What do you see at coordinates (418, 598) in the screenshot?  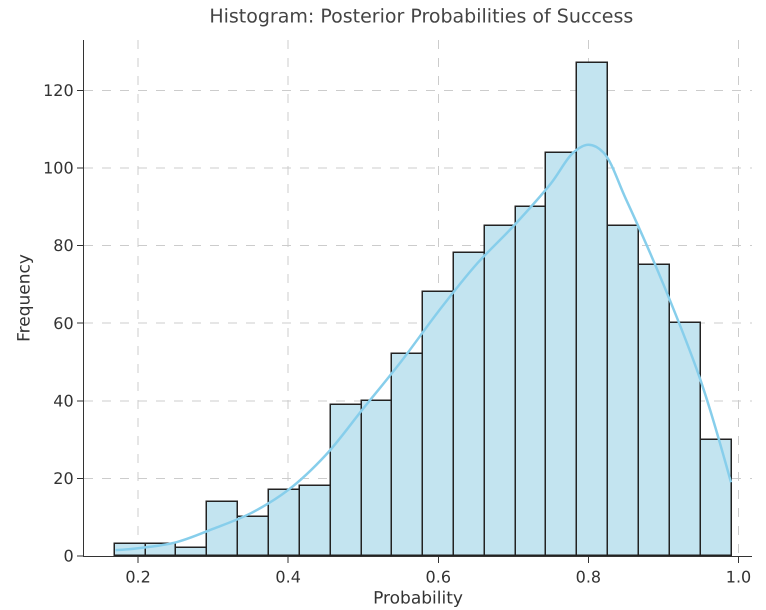 I see `x-axis-title: Probability` at bounding box center [418, 598].